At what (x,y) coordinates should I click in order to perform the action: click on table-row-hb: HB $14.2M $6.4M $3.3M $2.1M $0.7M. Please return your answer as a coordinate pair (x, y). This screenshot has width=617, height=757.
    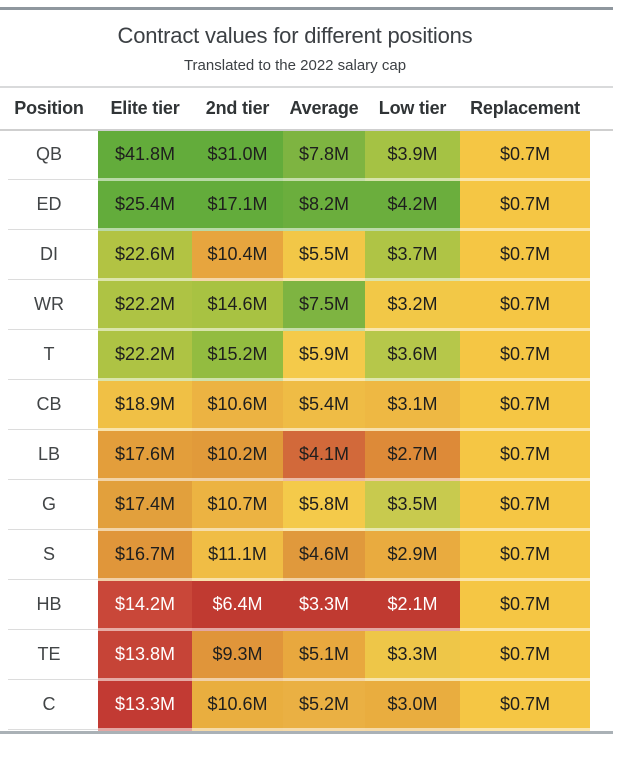
    Looking at the image, I should click on (295, 606).